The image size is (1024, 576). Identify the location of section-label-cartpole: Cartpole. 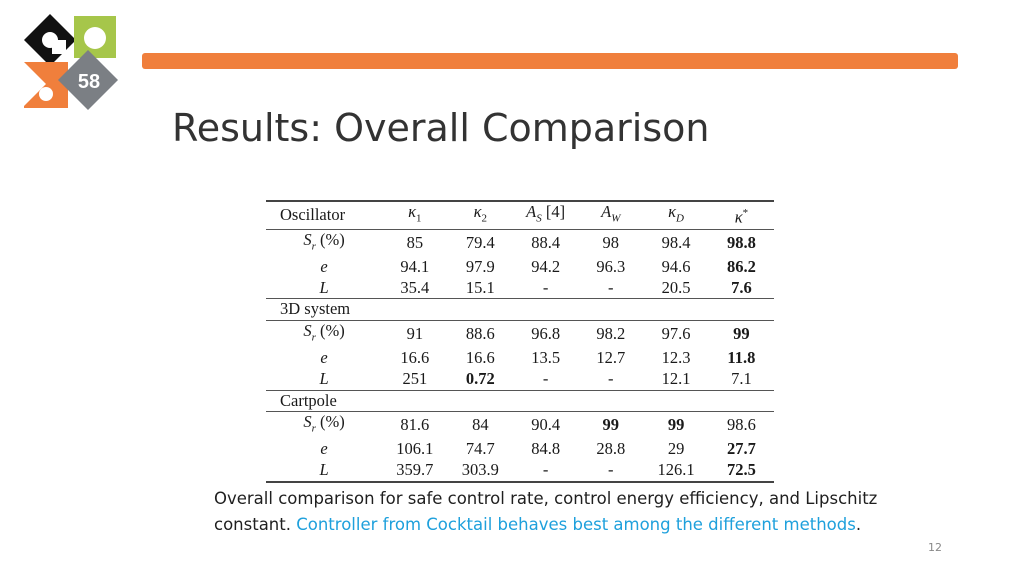
(520, 401).